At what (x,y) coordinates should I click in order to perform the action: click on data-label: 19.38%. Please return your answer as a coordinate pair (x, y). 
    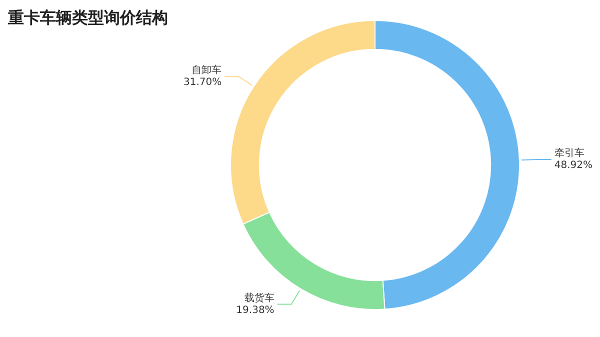
    Looking at the image, I should click on (255, 310).